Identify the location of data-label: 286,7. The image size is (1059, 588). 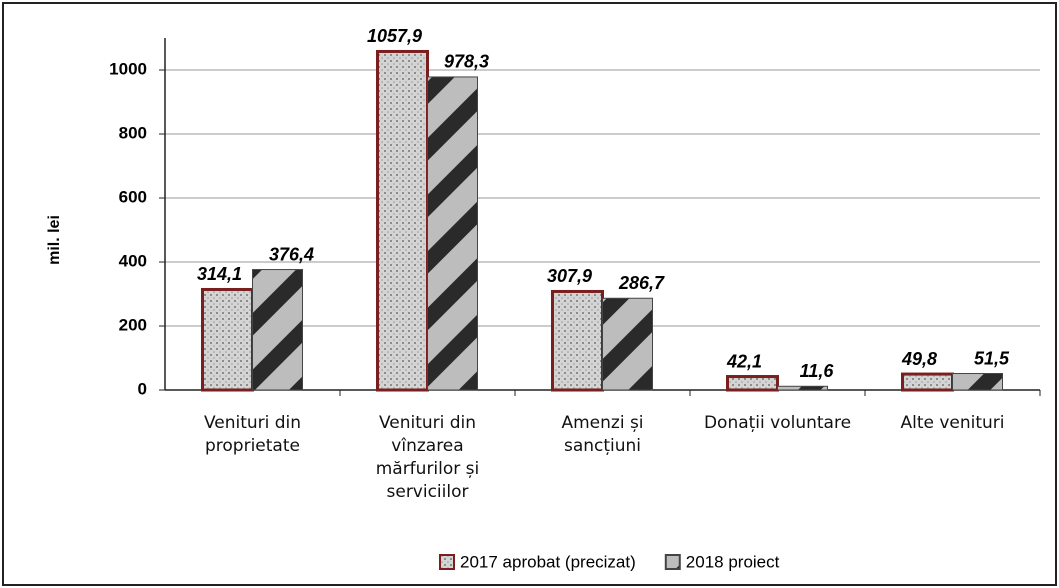
(641, 283).